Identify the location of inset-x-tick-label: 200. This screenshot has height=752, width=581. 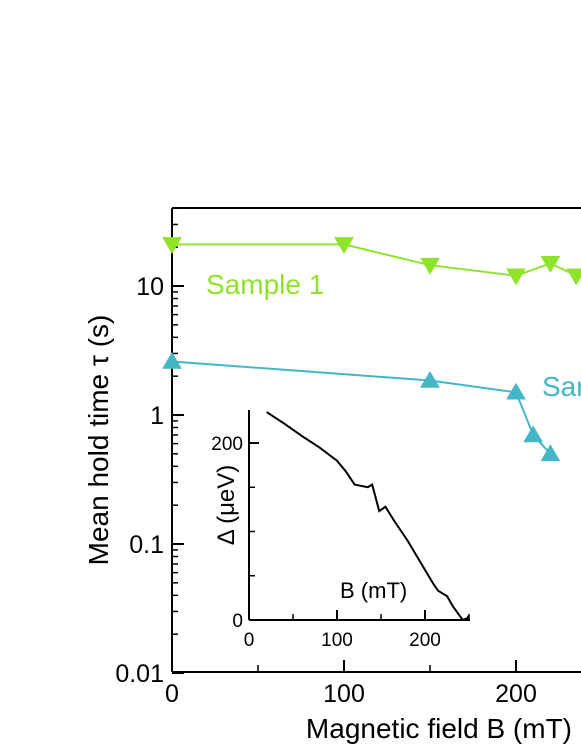
(425, 640).